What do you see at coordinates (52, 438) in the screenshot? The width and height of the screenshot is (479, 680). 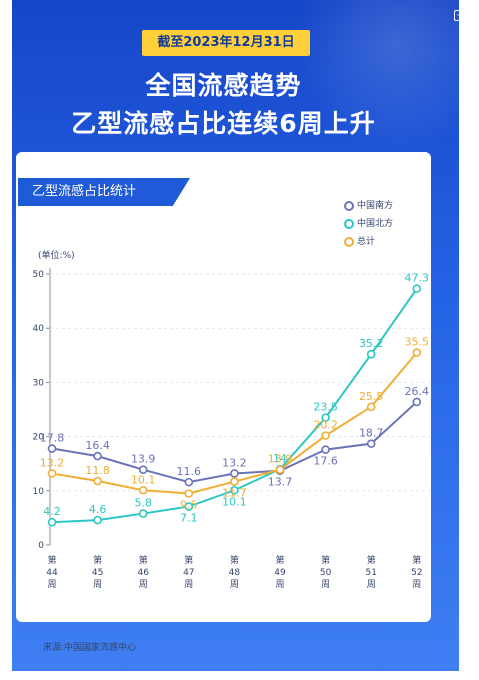 I see `data-label-0-0: 17.8` at bounding box center [52, 438].